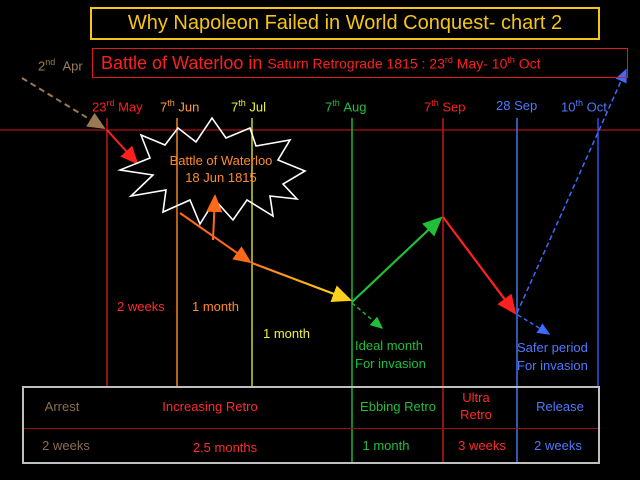 The width and height of the screenshot is (640, 480). Describe the element at coordinates (479, 265) in the screenshot. I see `arrow-ultra` at that location.